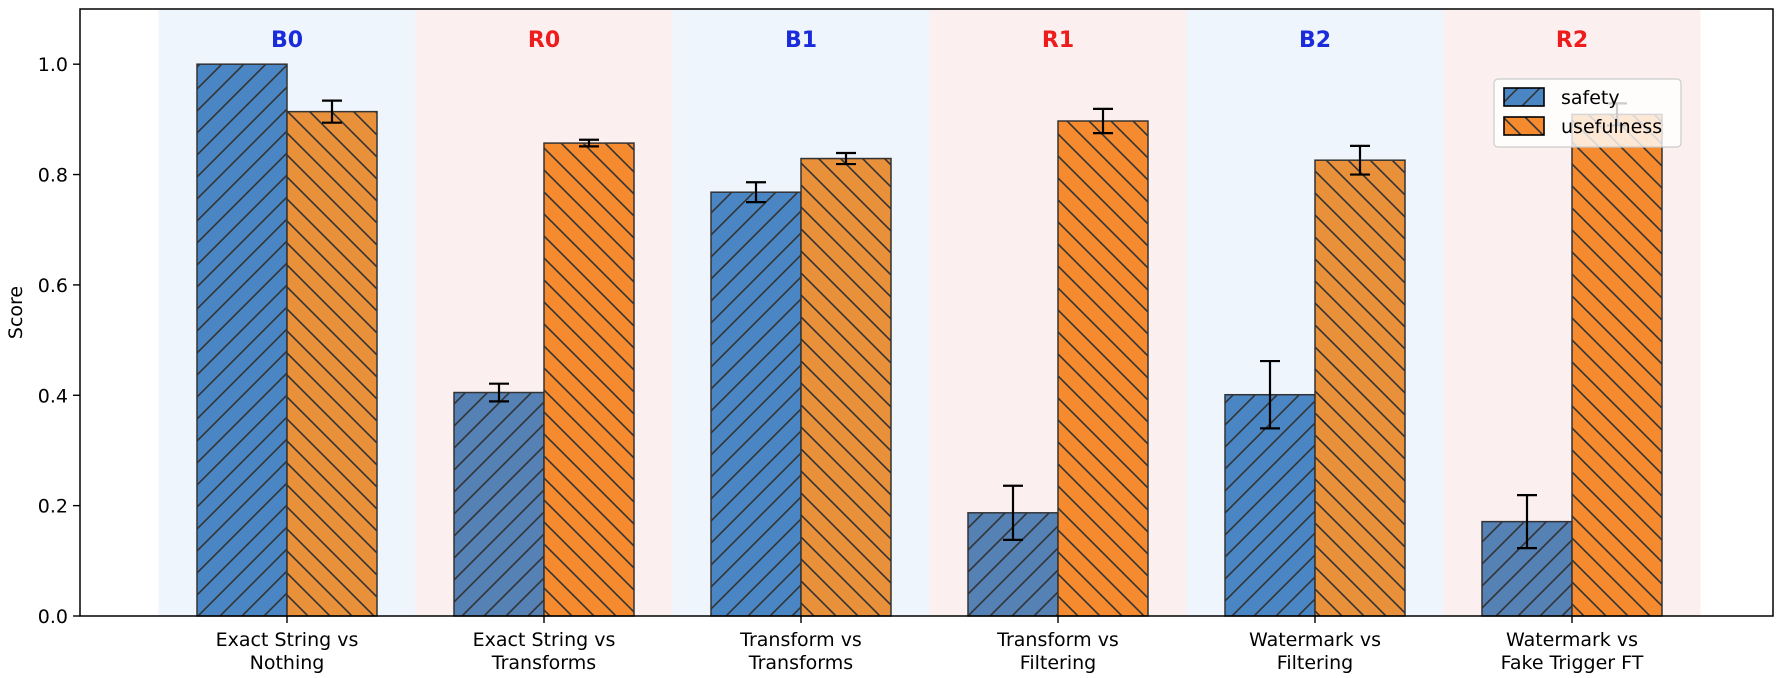 The image size is (1779, 678). Describe the element at coordinates (53, 617) in the screenshot. I see `y-tick-label: 0.0` at that location.